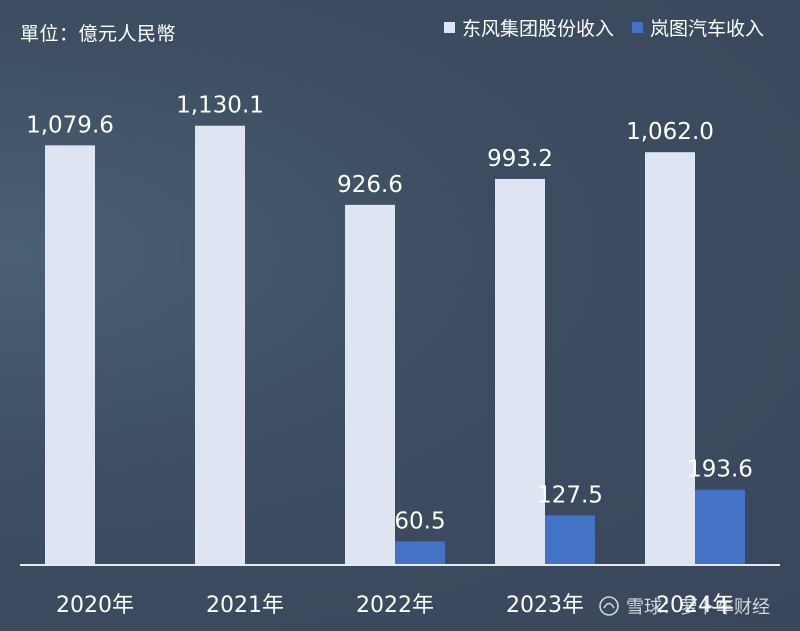 This screenshot has height=631, width=800. What do you see at coordinates (537, 29) in the screenshot?
I see `legend-label-dongfeng: 东风集团股份收入` at bounding box center [537, 29].